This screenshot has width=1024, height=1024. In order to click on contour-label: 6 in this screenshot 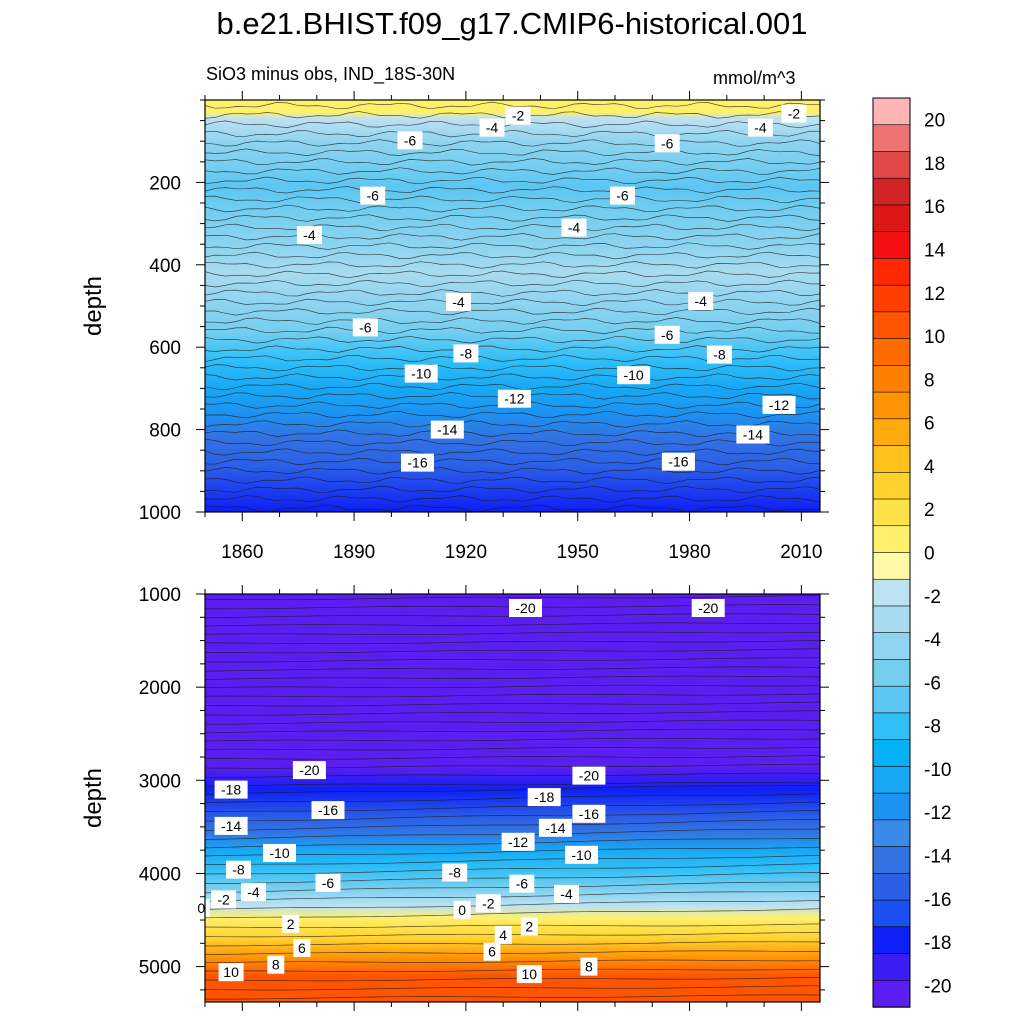, I will do `click(302, 948)`.